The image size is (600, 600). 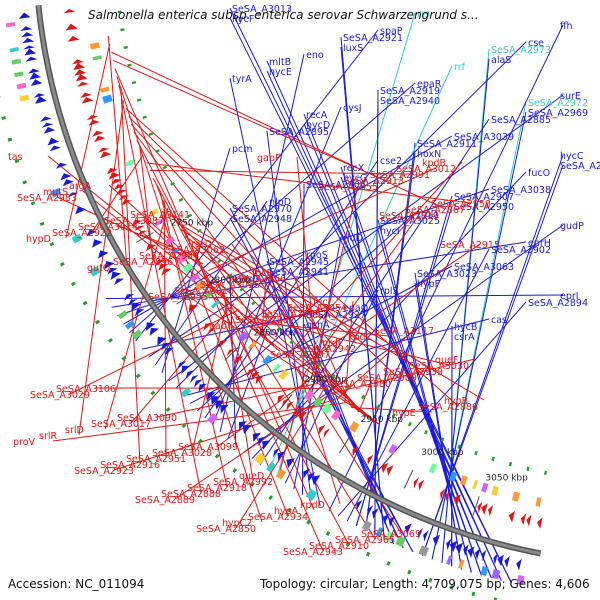 I want to click on forward-gene-label: SeSA_A2970, so click(x=262, y=209).